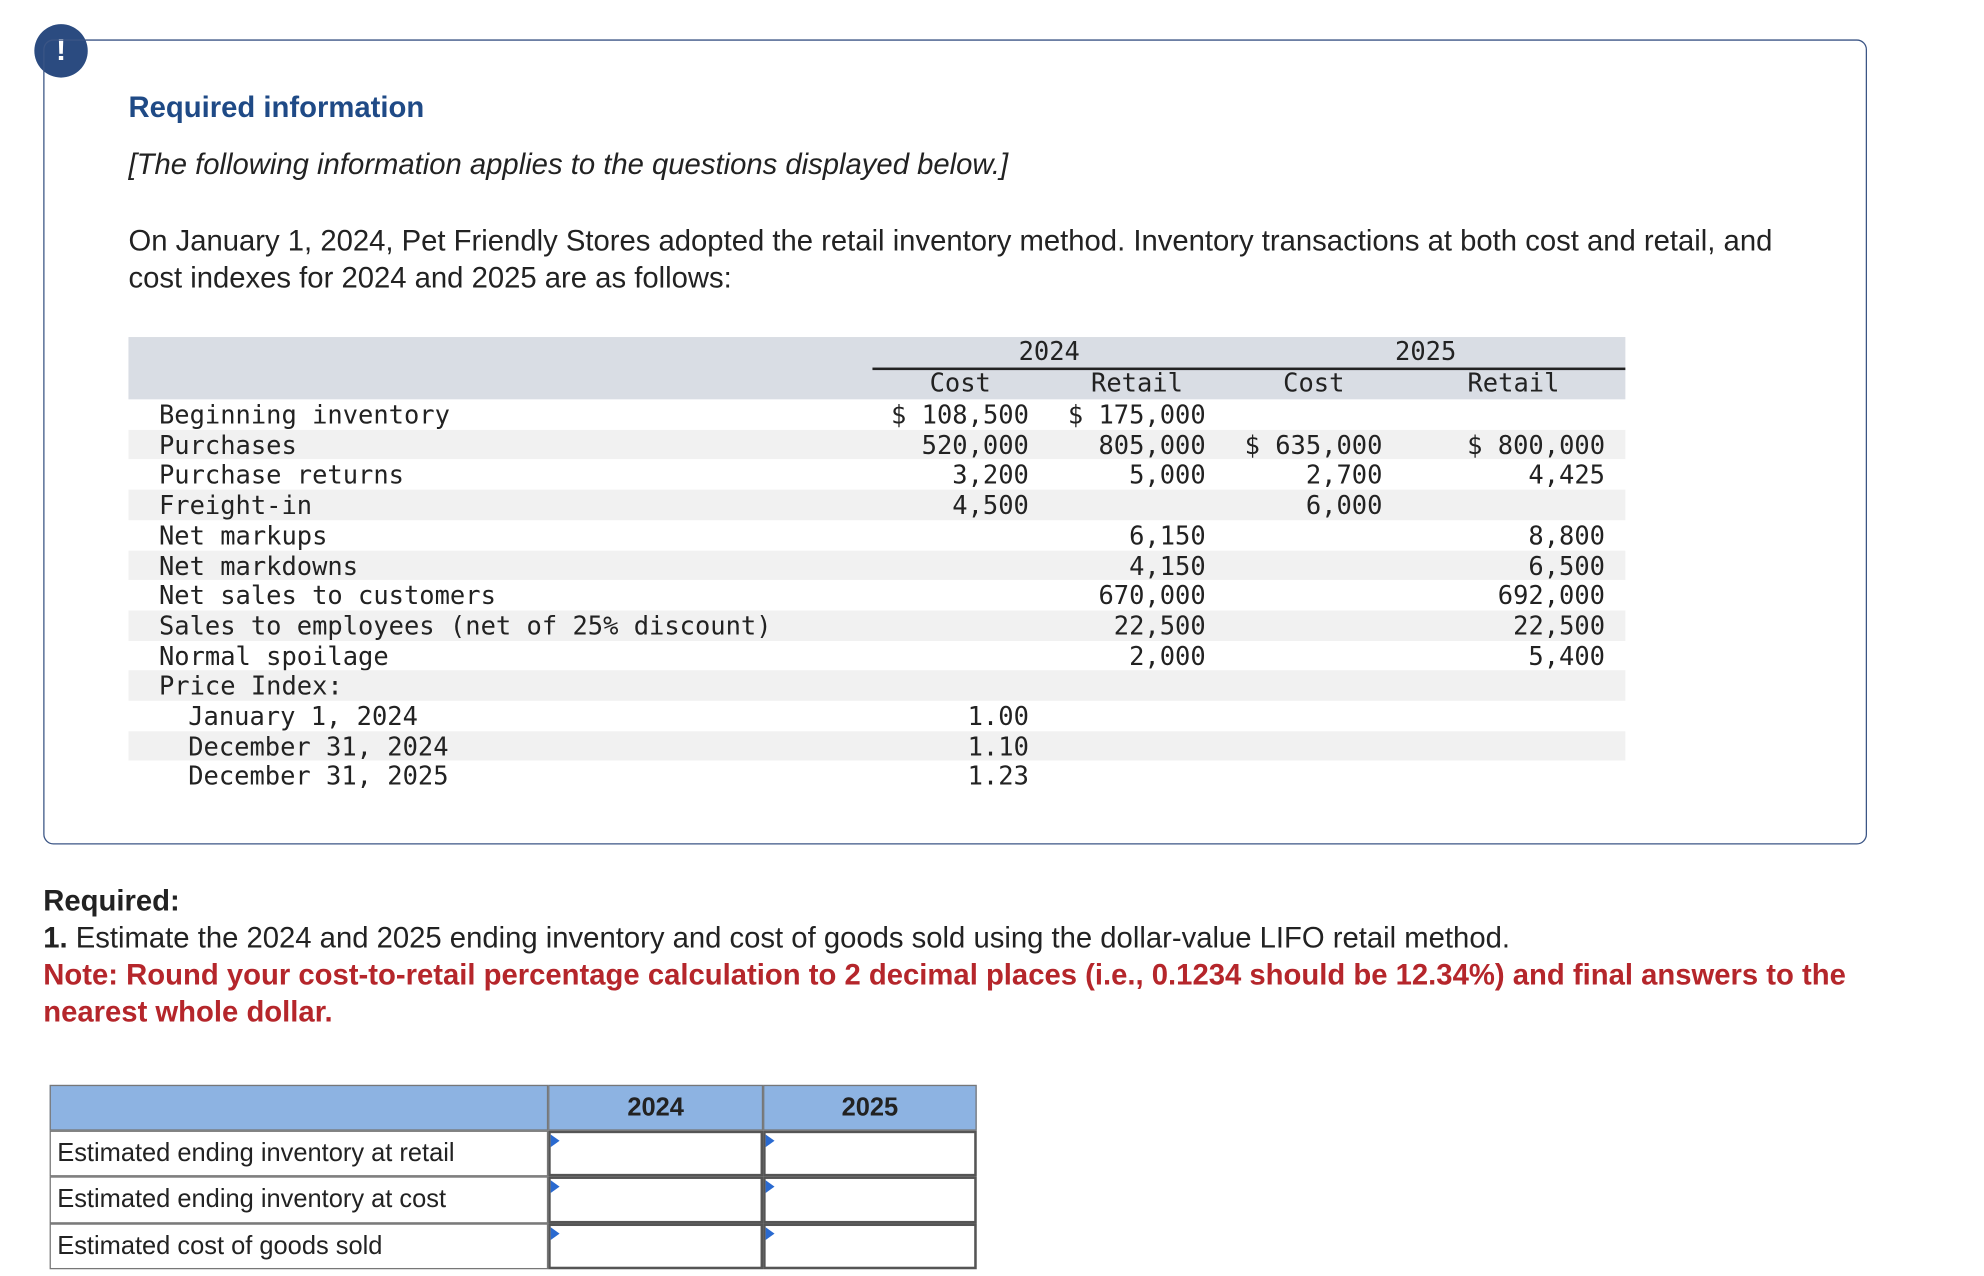 The width and height of the screenshot is (1984, 1276). Describe the element at coordinates (327, 595) in the screenshot. I see `row-label: Net sales to customers` at that location.